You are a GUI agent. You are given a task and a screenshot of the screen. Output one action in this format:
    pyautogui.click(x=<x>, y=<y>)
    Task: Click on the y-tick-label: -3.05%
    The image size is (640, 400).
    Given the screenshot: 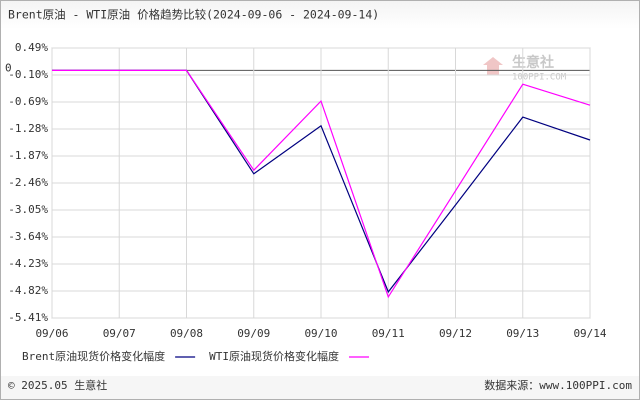 What is the action you would take?
    pyautogui.click(x=28, y=209)
    